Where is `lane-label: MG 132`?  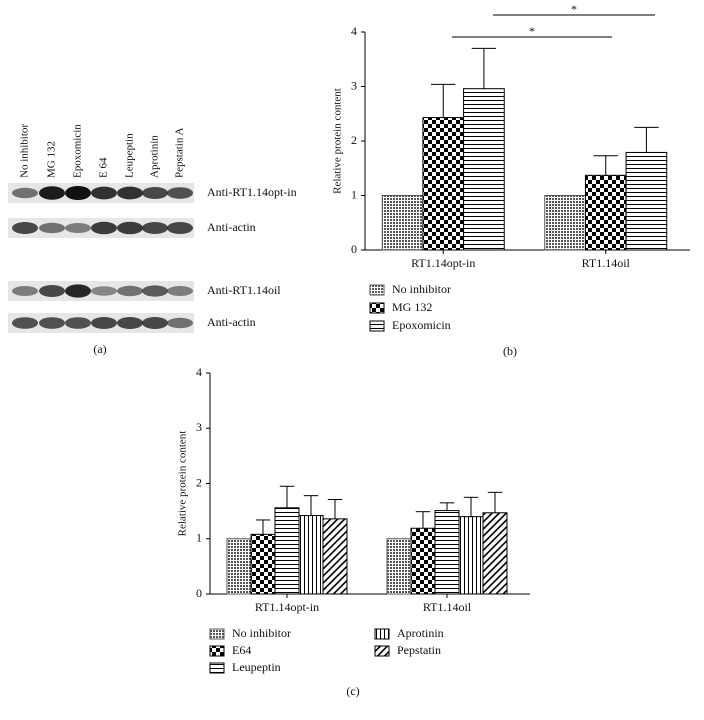 lane-label: MG 132 is located at coordinates (52, 159).